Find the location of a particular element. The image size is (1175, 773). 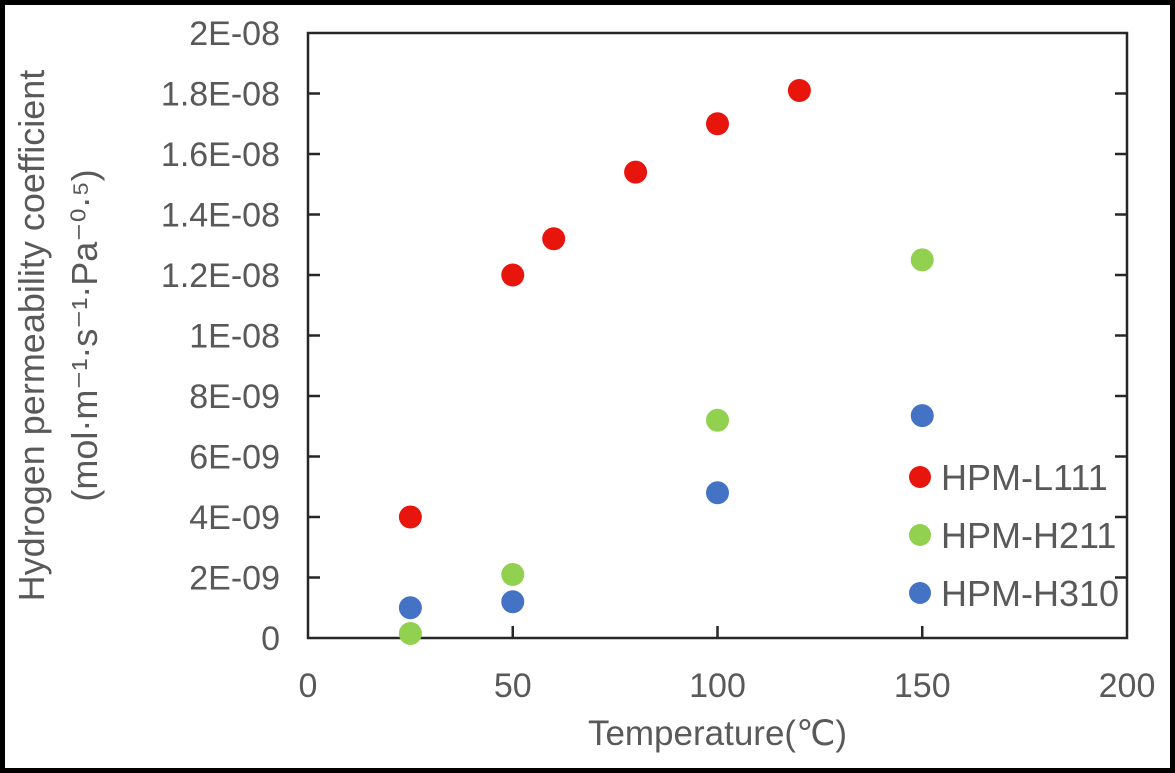

legend-marker-HPM-L111 is located at coordinates (920, 477).